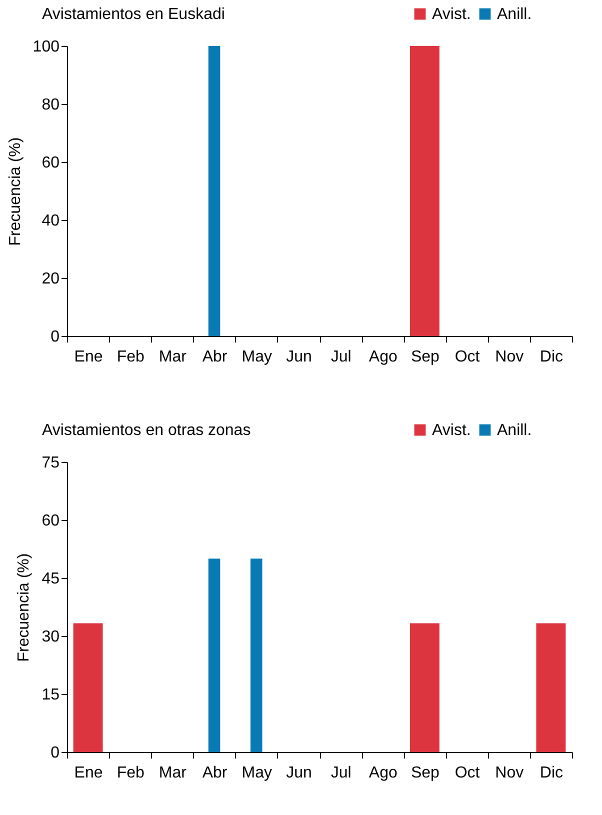 The width and height of the screenshot is (602, 815). What do you see at coordinates (51, 695) in the screenshot?
I see `y-tick-label: 15` at bounding box center [51, 695].